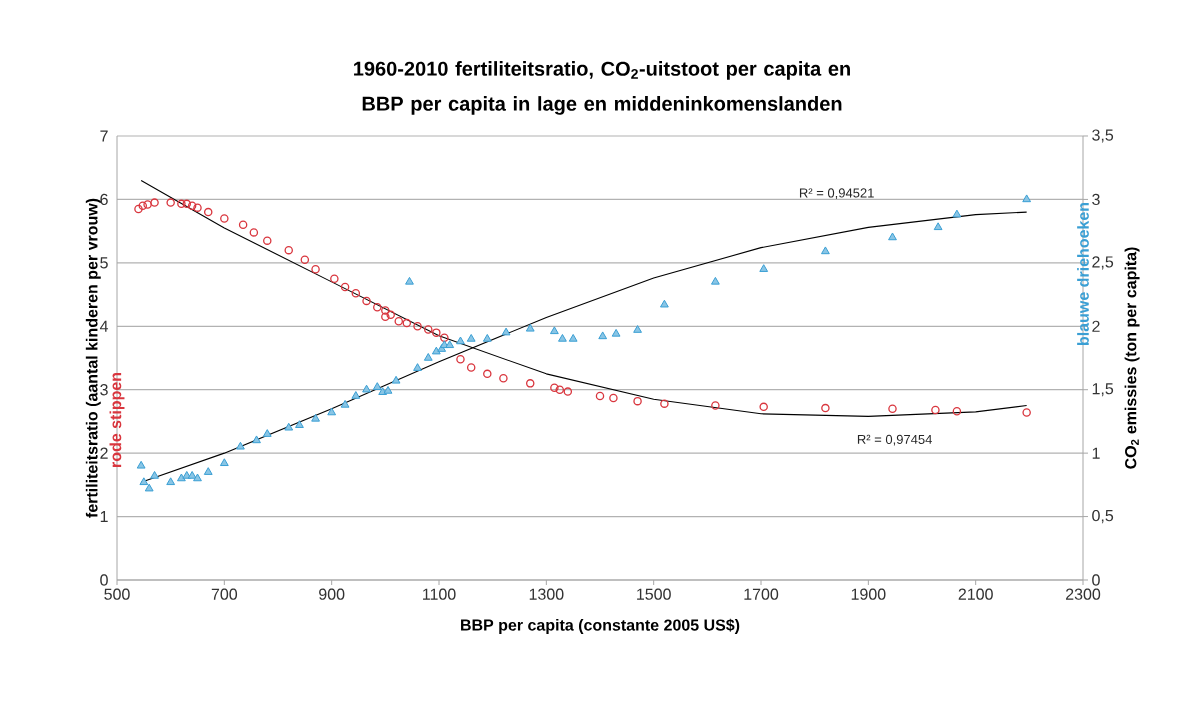 The height and width of the screenshot is (701, 1204). Describe the element at coordinates (1096, 580) in the screenshot. I see `y2-tick-label: 0` at that location.